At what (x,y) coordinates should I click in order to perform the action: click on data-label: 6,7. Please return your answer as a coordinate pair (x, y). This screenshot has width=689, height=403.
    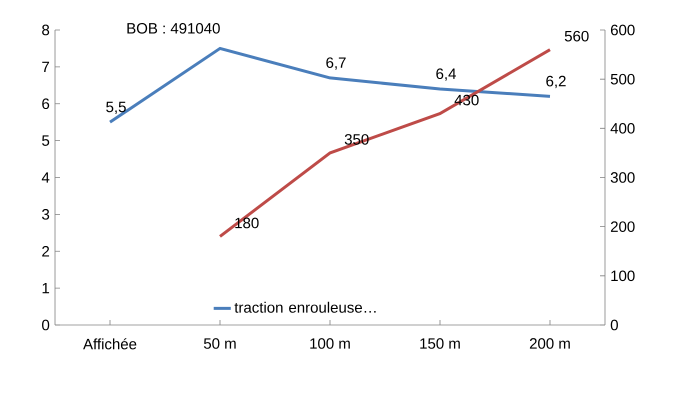
    Looking at the image, I should click on (336, 63).